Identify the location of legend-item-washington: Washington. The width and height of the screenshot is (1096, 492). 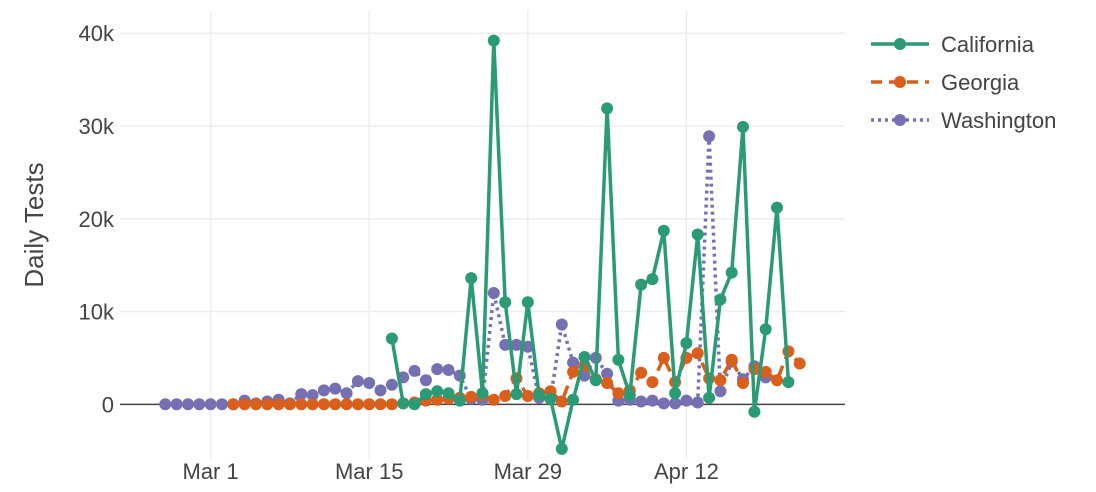
(963, 120).